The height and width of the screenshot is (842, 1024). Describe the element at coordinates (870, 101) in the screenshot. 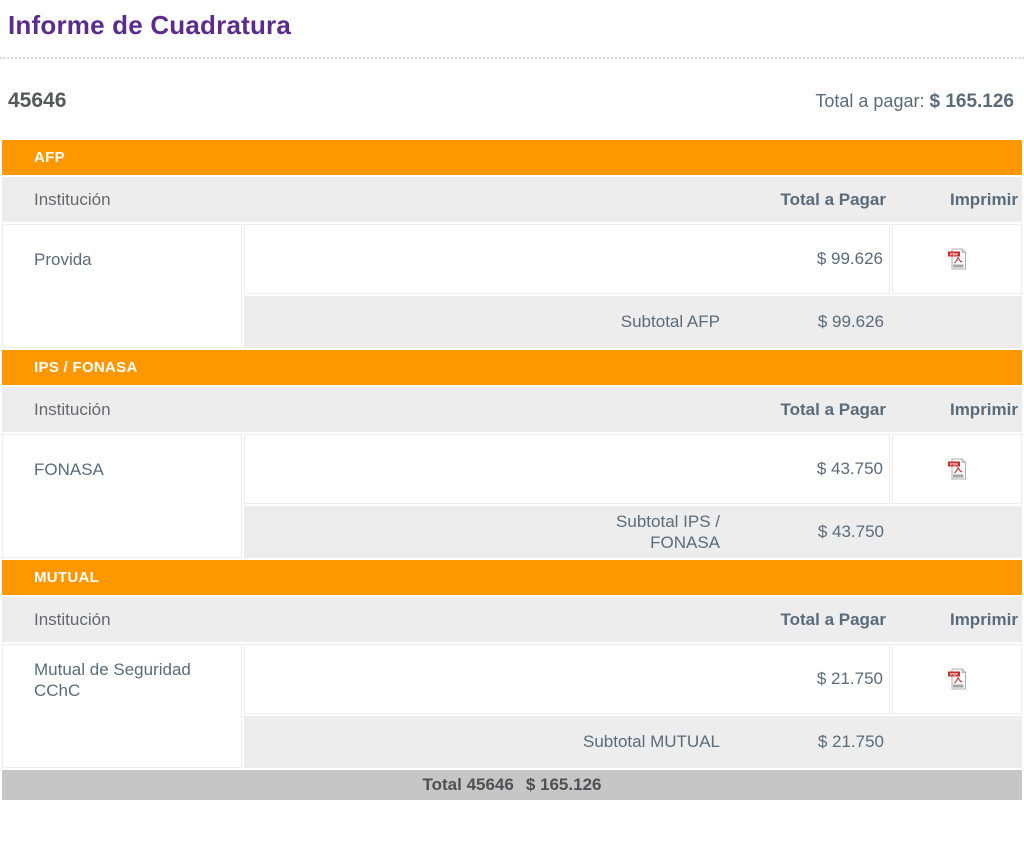

I see `total-a-pagar-label: Total a pagar:` at that location.